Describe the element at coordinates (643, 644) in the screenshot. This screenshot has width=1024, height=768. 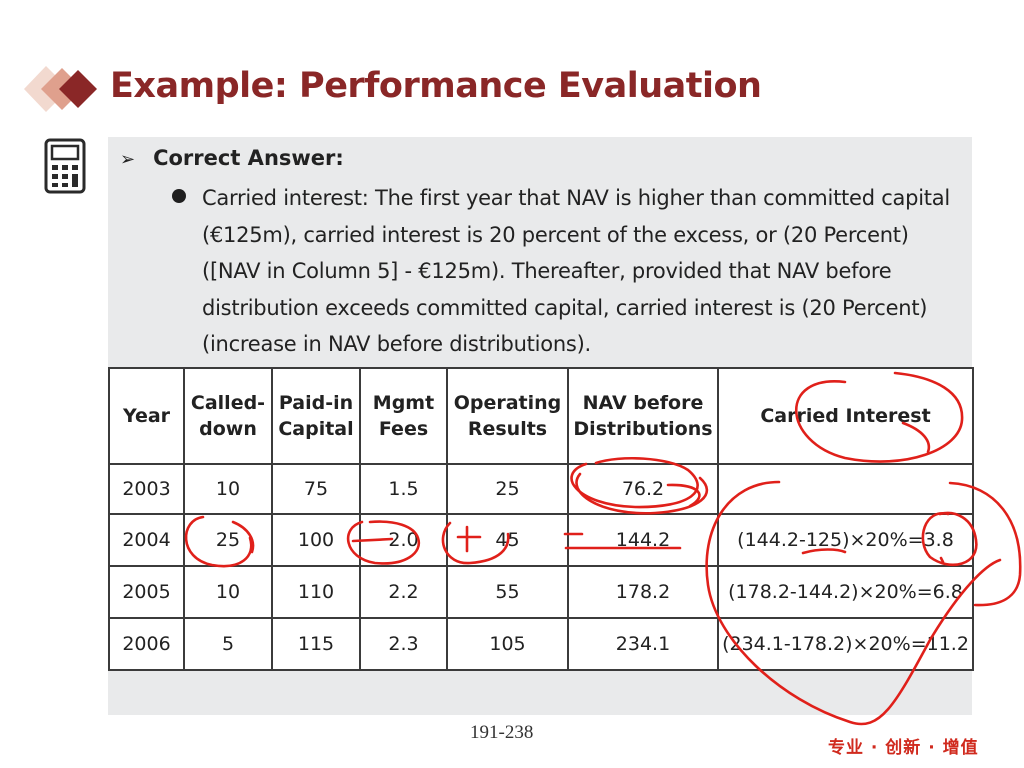
I see `table-cell: 234.1` at that location.